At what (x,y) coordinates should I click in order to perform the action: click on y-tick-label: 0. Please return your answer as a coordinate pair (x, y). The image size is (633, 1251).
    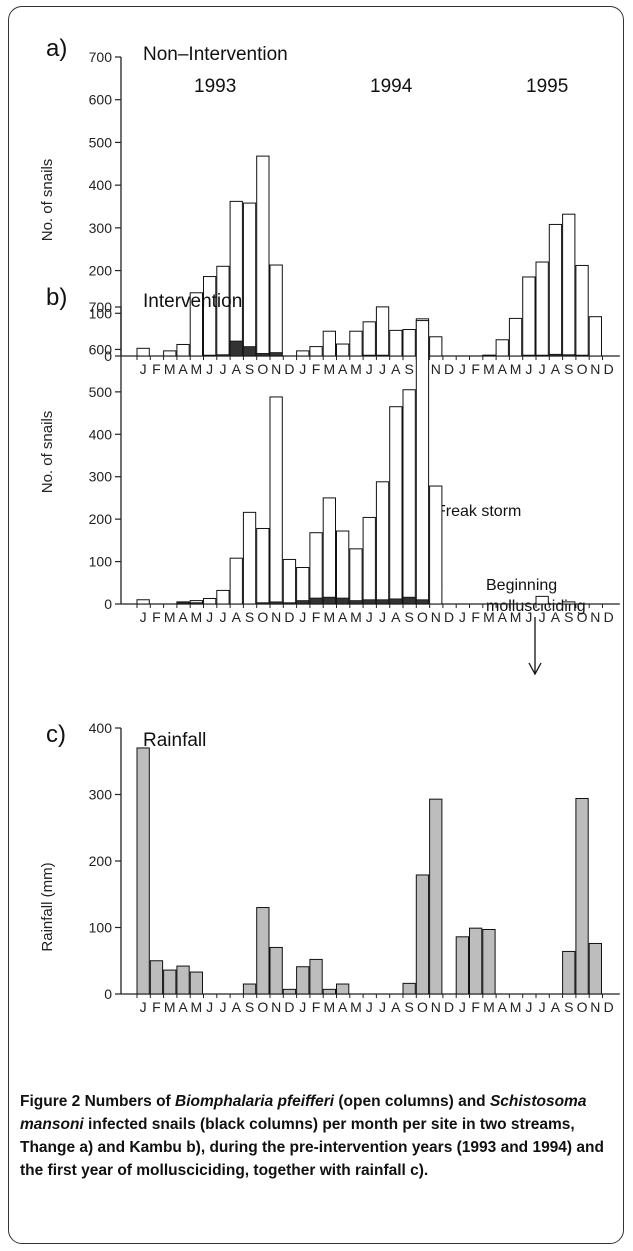
    Looking at the image, I should click on (108, 356).